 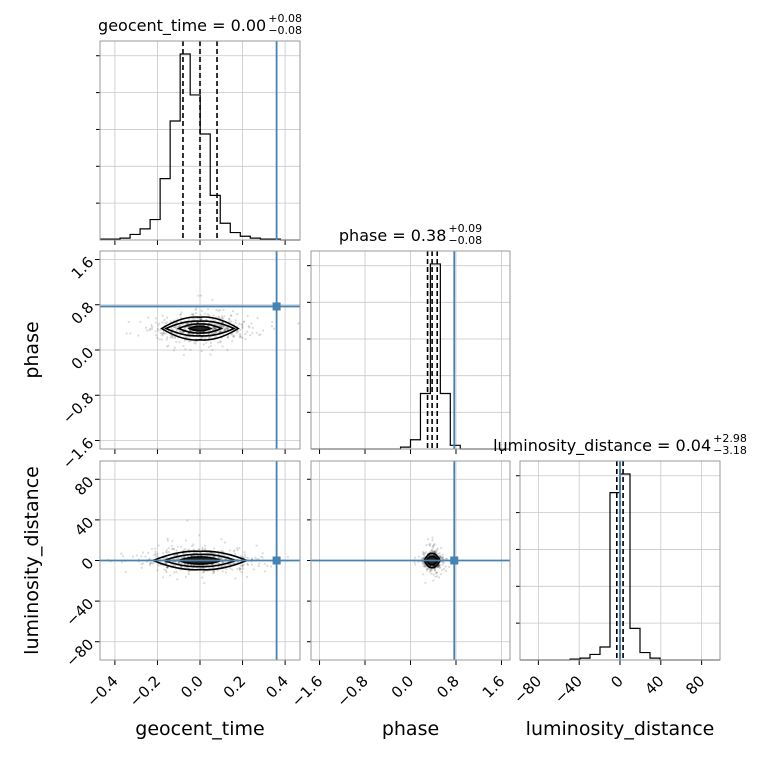 What do you see at coordinates (620, 729) in the screenshot?
I see `x-axis-label-luminosity_distance: luminosity_distance` at bounding box center [620, 729].